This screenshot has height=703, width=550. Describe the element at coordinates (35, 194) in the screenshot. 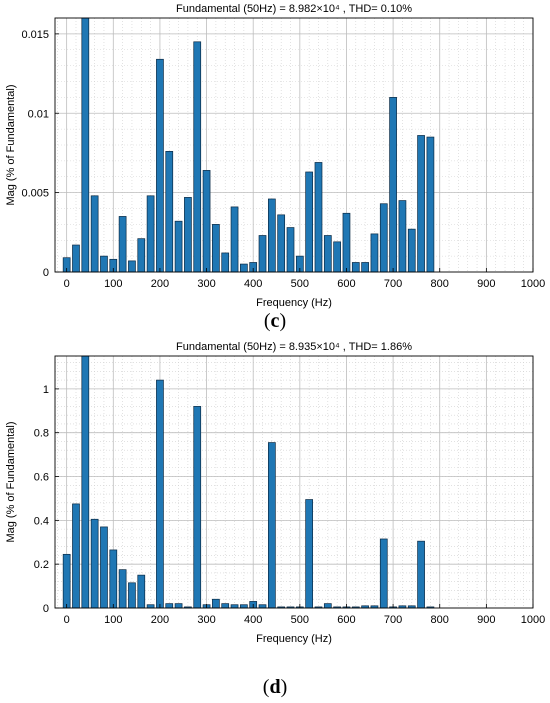

I see `chart-0-y-tick-label: 0.005` at that location.